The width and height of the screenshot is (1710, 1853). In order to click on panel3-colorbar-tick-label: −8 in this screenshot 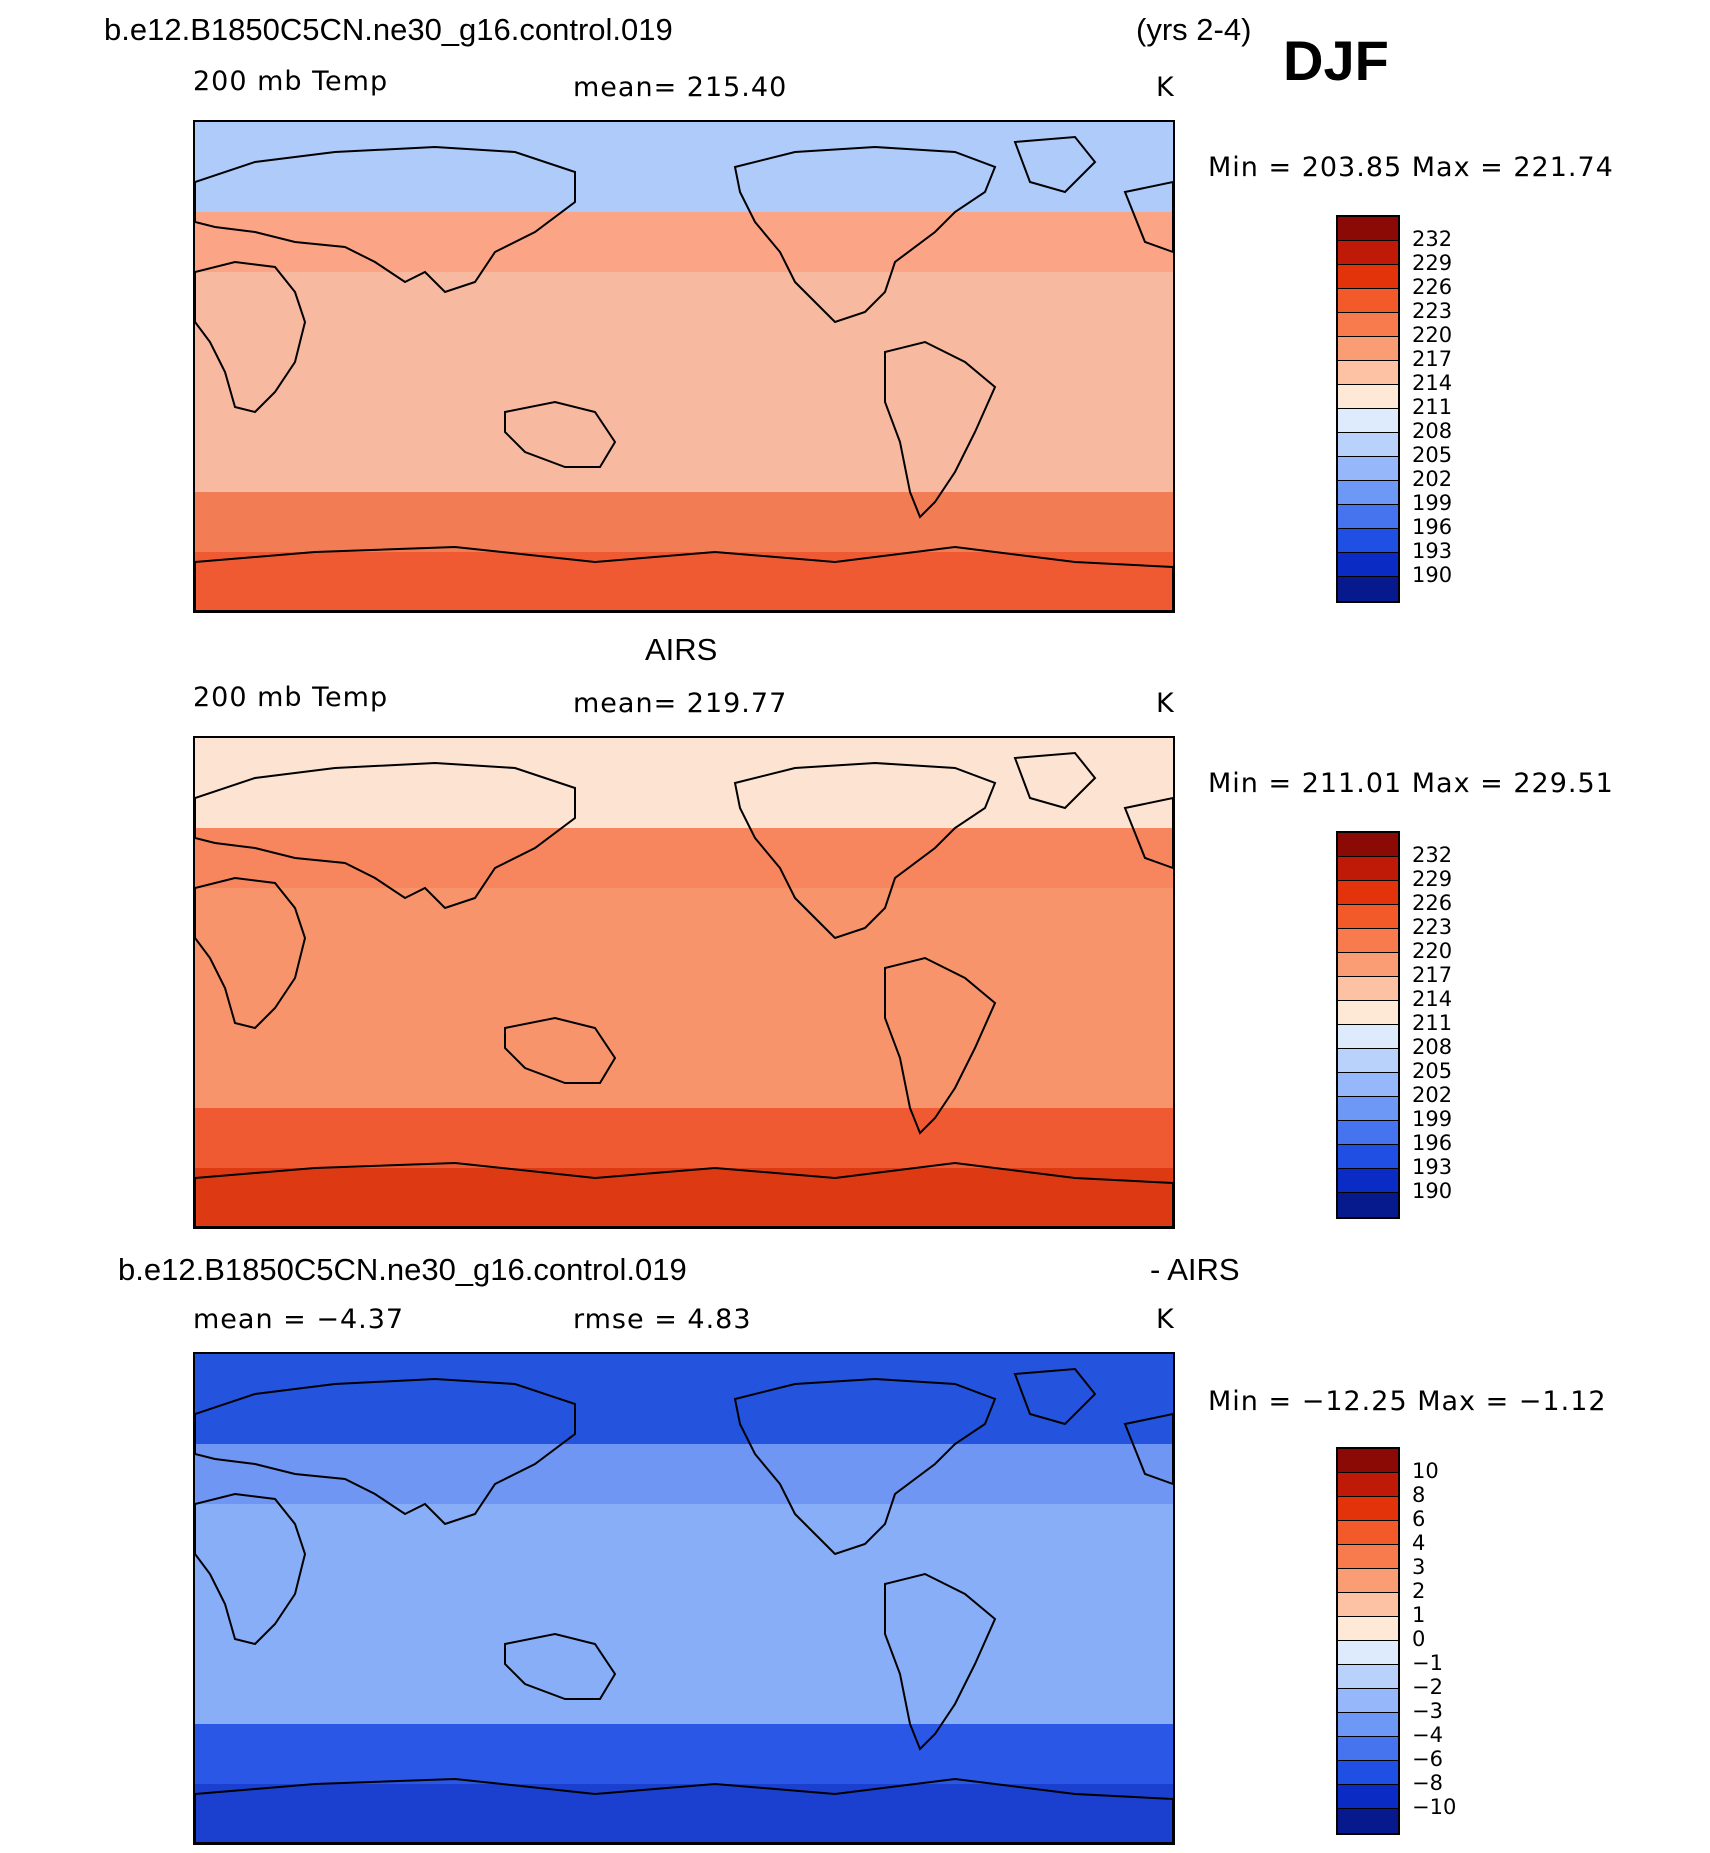, I will do `click(1427, 1783)`.